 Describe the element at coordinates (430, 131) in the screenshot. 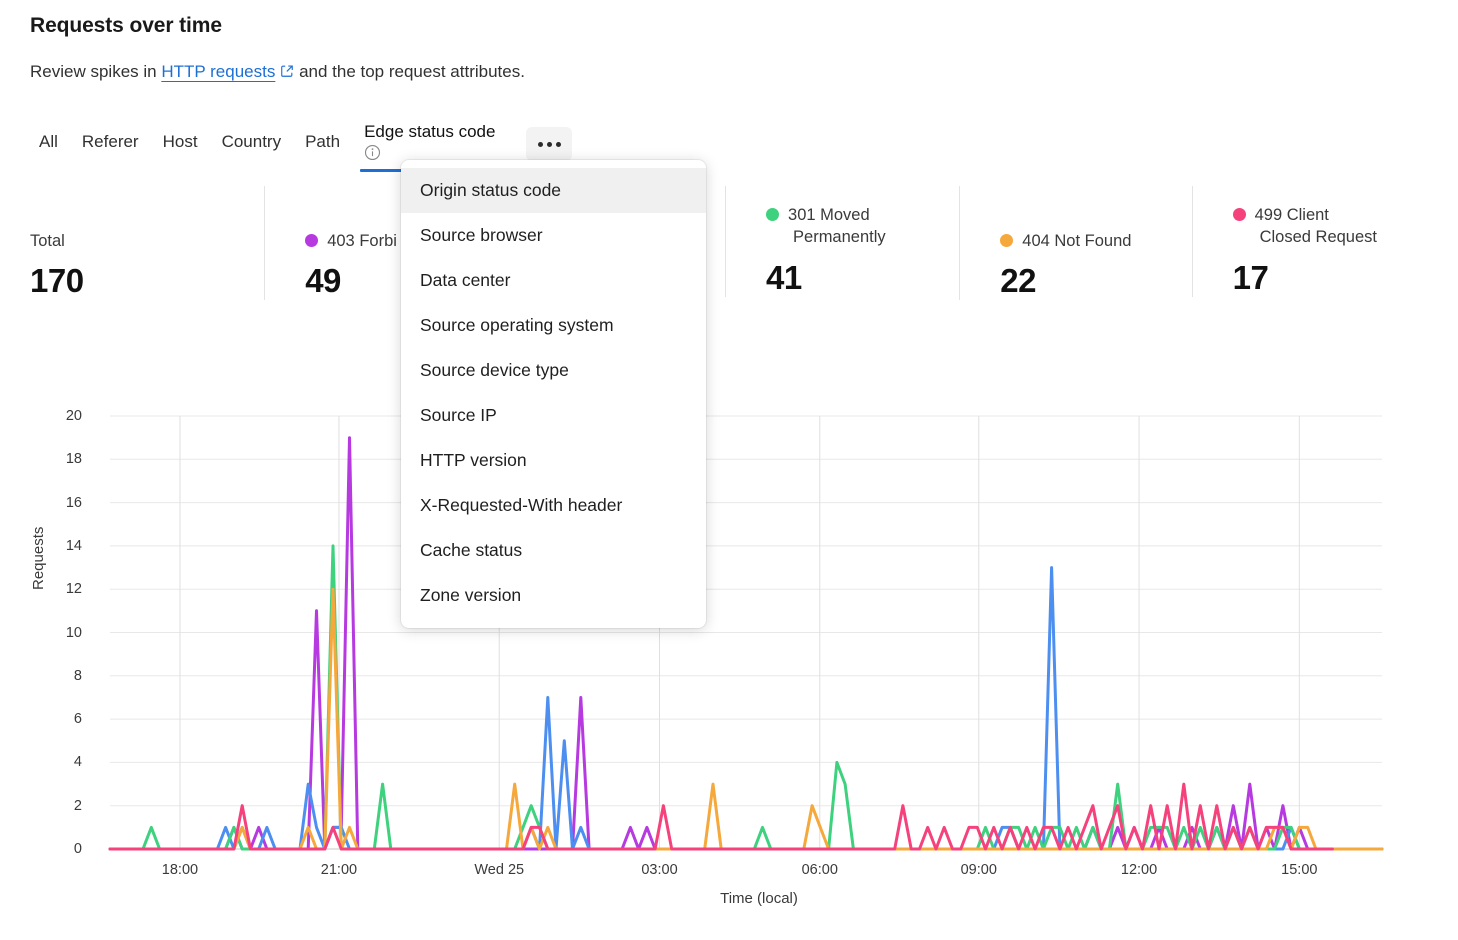

I see `tab-label: Edge status code` at that location.